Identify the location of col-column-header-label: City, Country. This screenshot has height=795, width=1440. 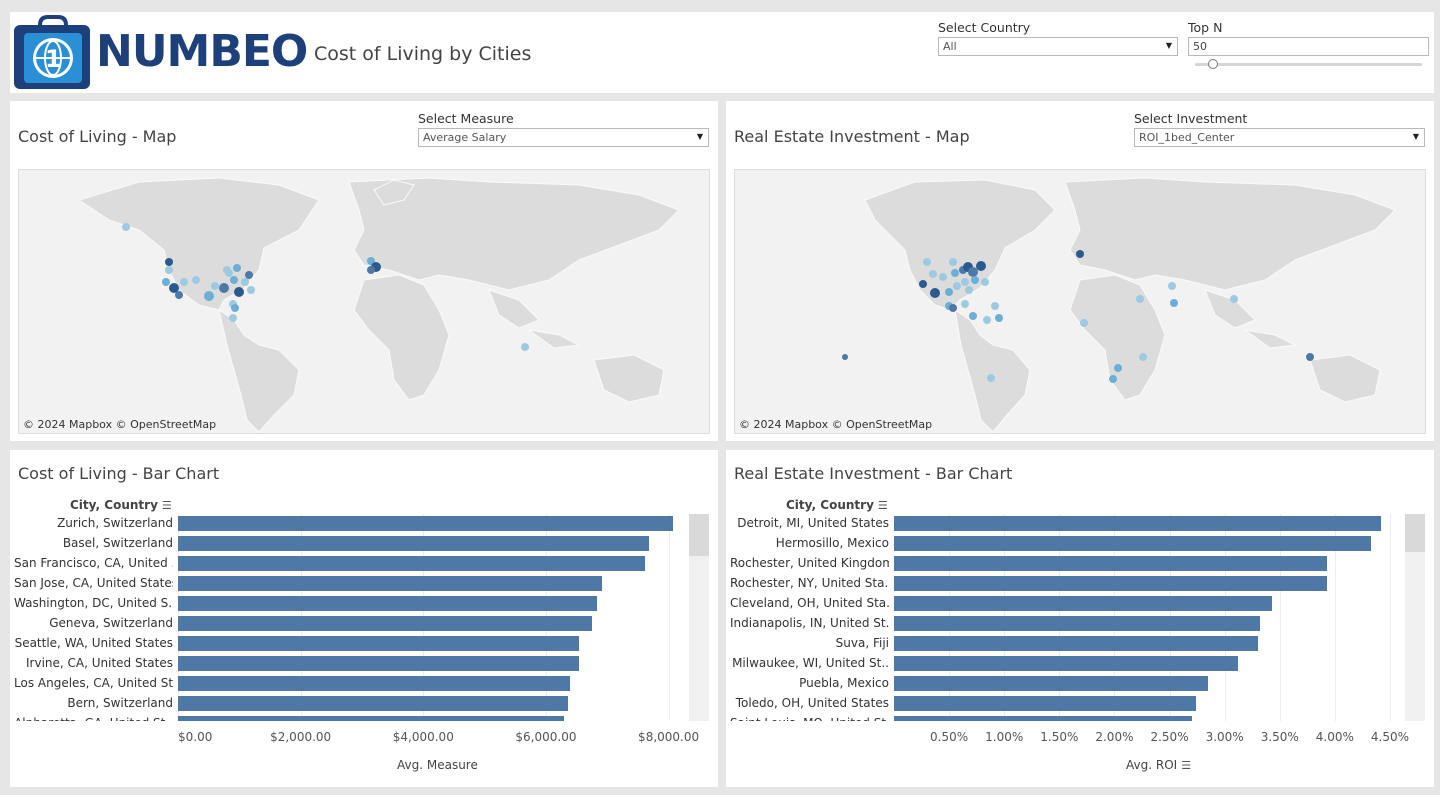
(114, 505).